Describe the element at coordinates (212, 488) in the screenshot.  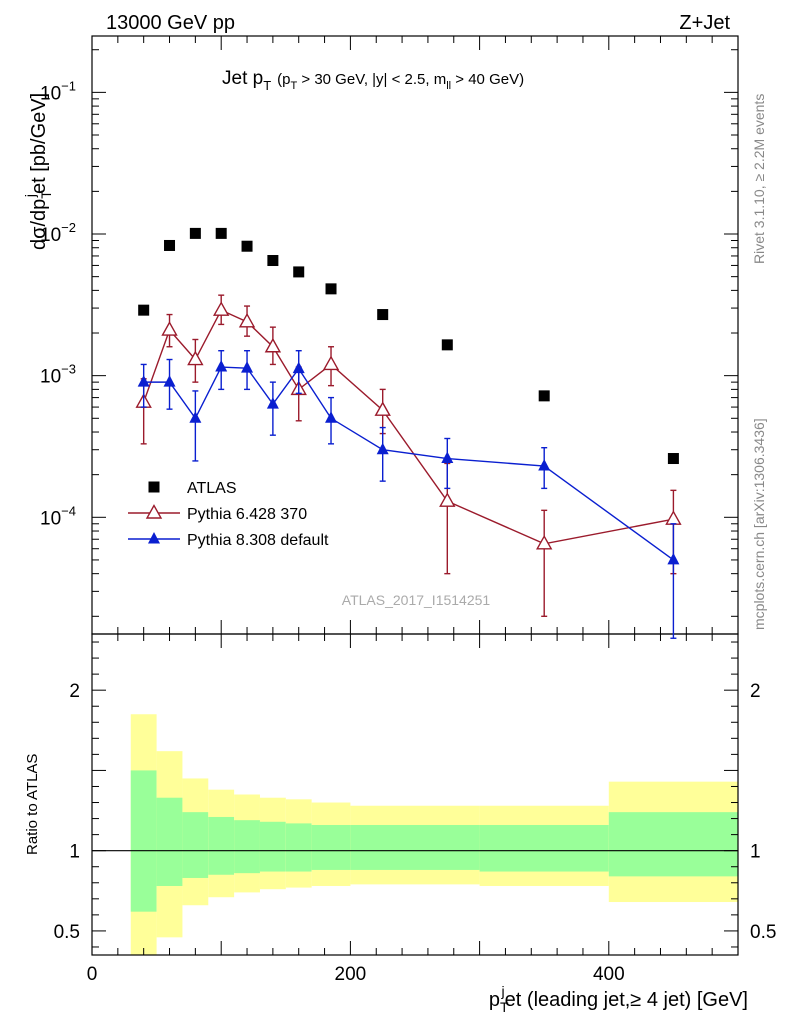
I see `legend-label: ATLAS` at that location.